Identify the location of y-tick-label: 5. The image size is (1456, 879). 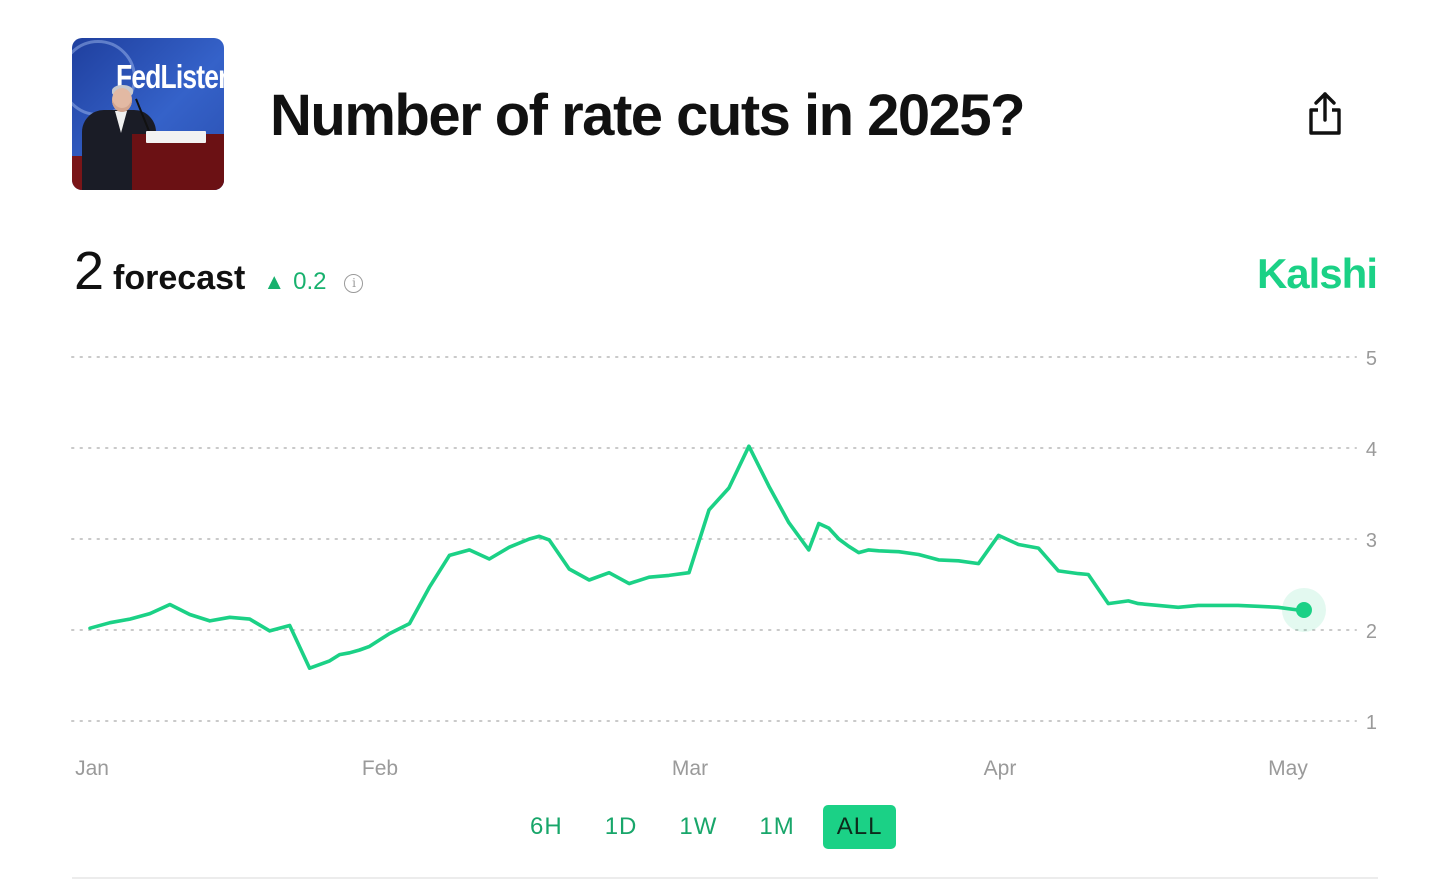
(1371, 359).